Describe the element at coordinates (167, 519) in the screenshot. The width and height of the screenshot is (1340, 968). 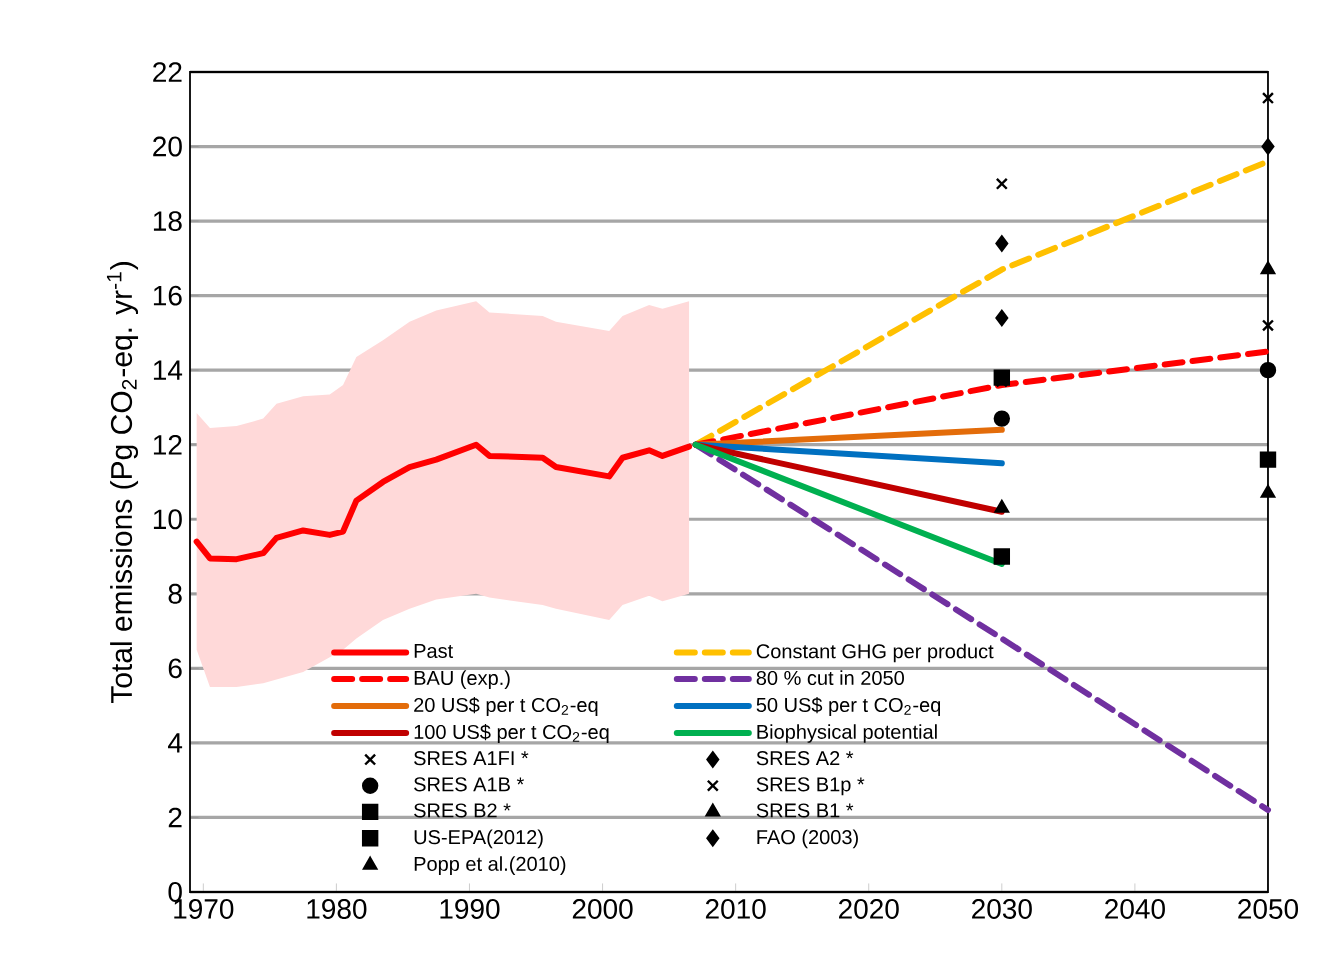
I see `y-tick-label: 10` at that location.